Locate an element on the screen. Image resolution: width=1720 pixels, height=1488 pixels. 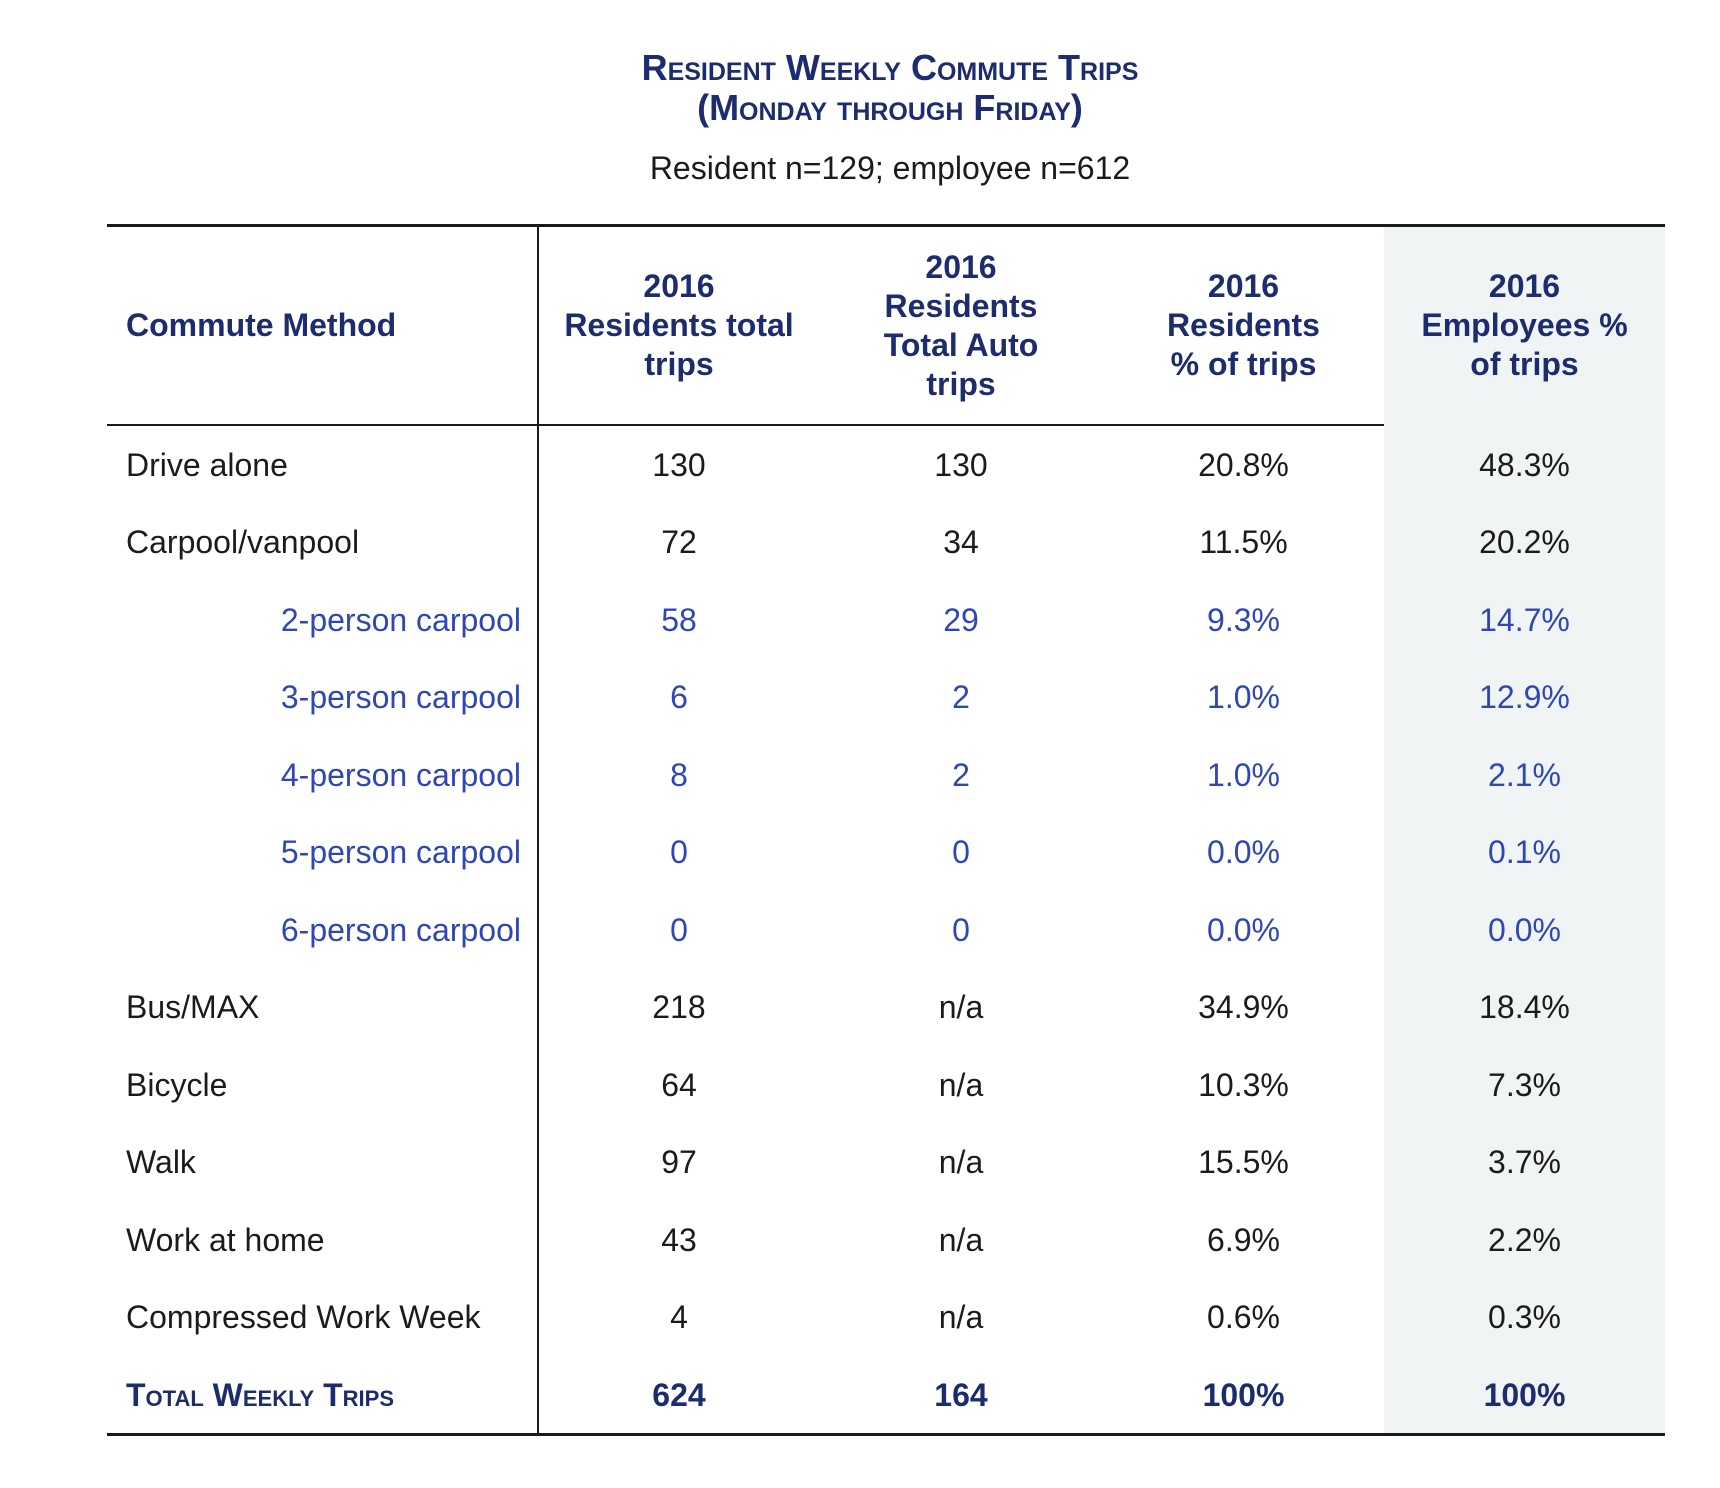
table-row: Bicycle 64 n/a 10.3% 7.3% is located at coordinates (886, 1085).